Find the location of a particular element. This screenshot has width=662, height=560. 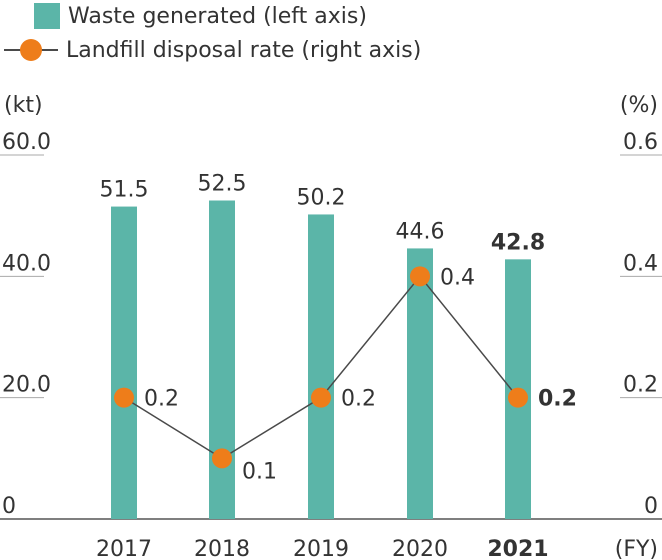

y-right-tick-label: 0 is located at coordinates (651, 506).